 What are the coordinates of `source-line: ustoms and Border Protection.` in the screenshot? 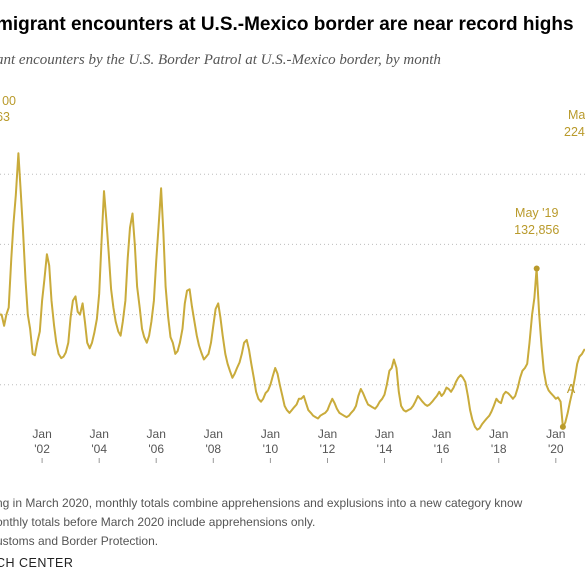 It's located at (79, 541).